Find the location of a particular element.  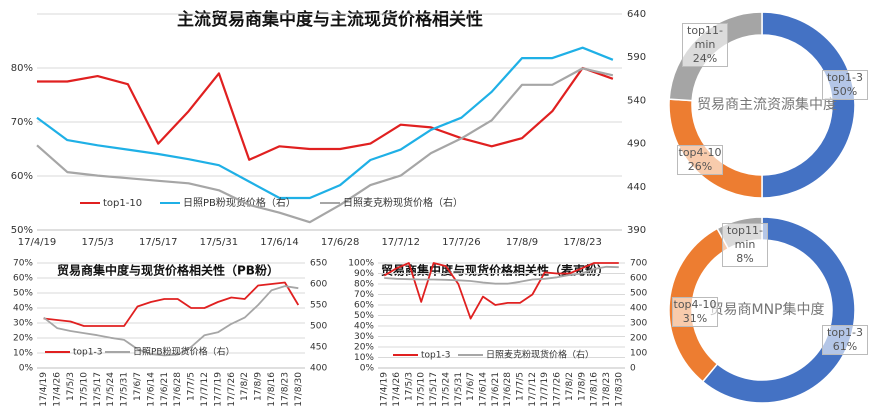

y2-tick-label: 0 is located at coordinates (633, 369).